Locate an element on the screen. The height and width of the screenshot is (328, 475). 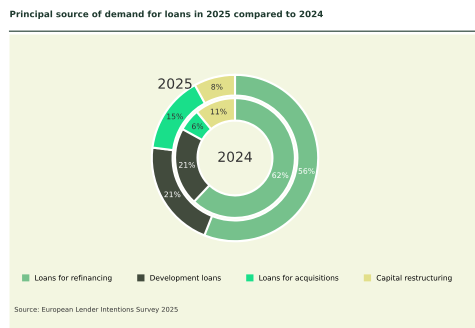
slice-label: 2024 is located at coordinates (235, 157).